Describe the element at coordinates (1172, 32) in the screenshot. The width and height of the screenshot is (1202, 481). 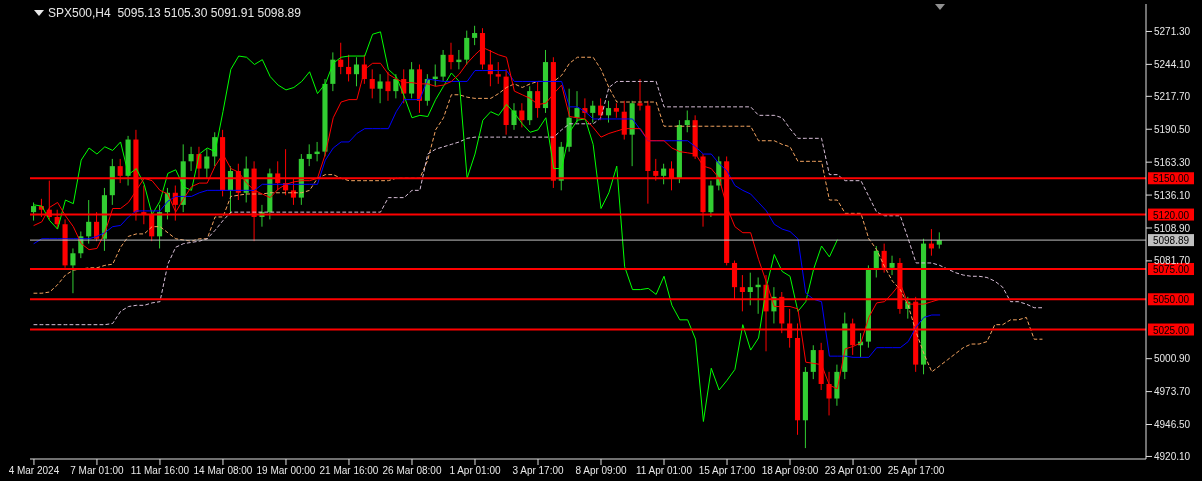
I see `y-tick-label: 5271.30` at that location.